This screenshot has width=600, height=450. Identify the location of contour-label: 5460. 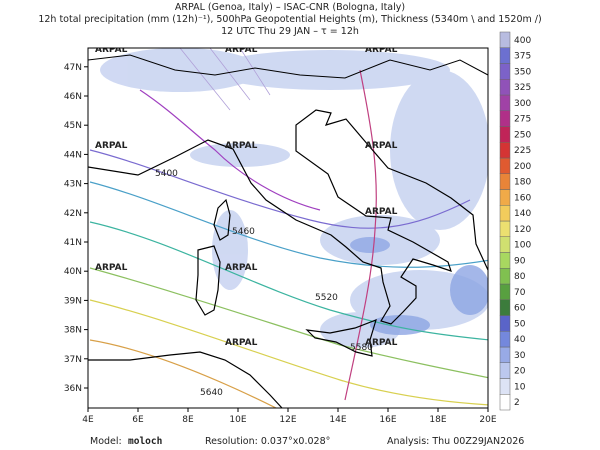
(243, 232).